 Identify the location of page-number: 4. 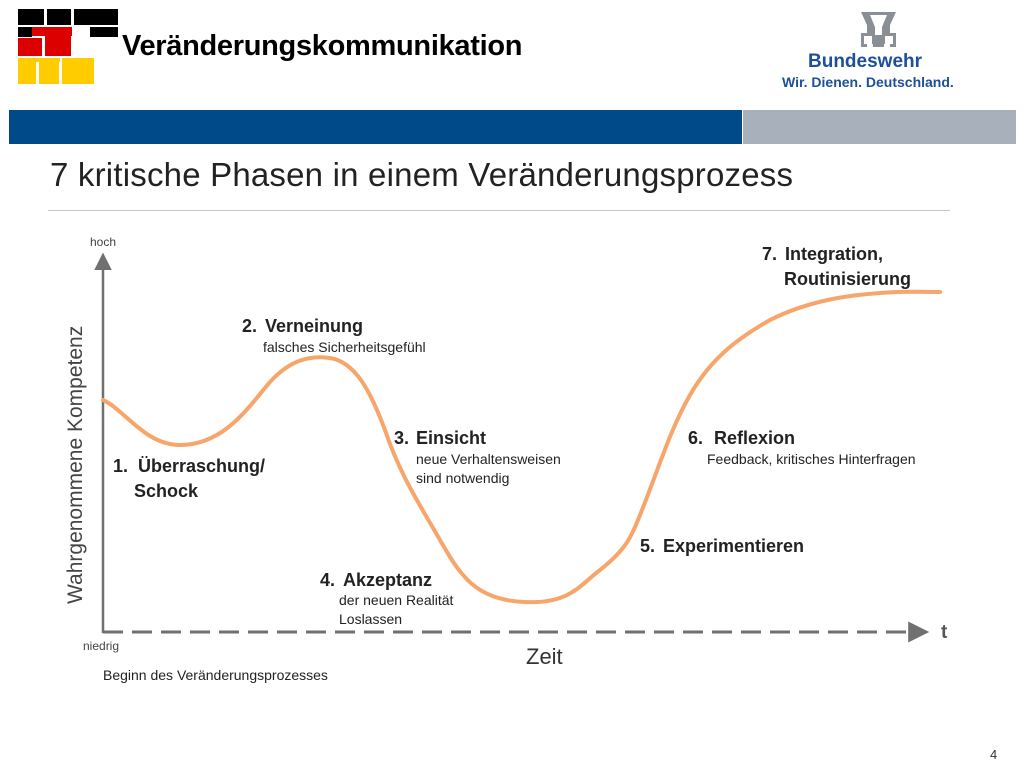
(994, 754).